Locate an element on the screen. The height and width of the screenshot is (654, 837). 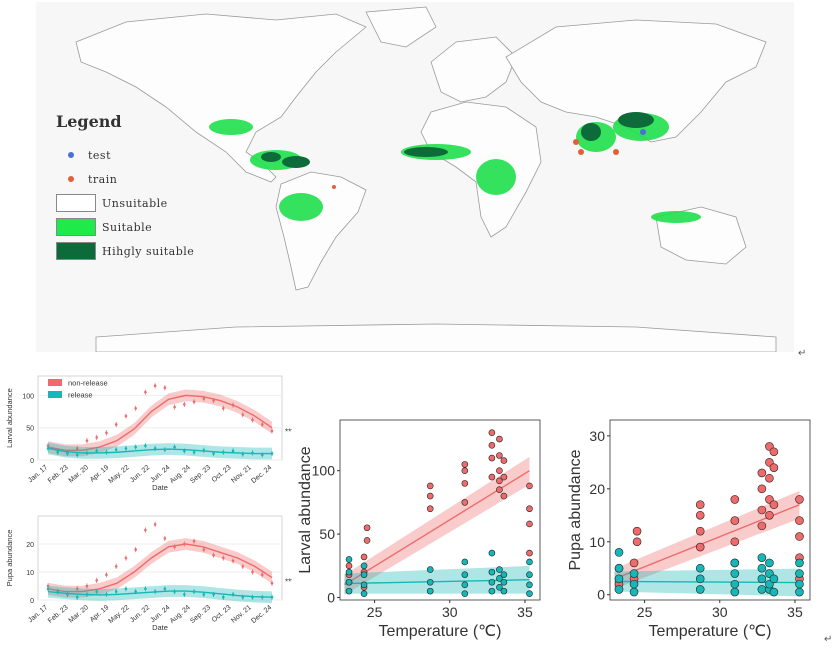
x-tick-label: Jun. 22 is located at coordinates (140, 614).